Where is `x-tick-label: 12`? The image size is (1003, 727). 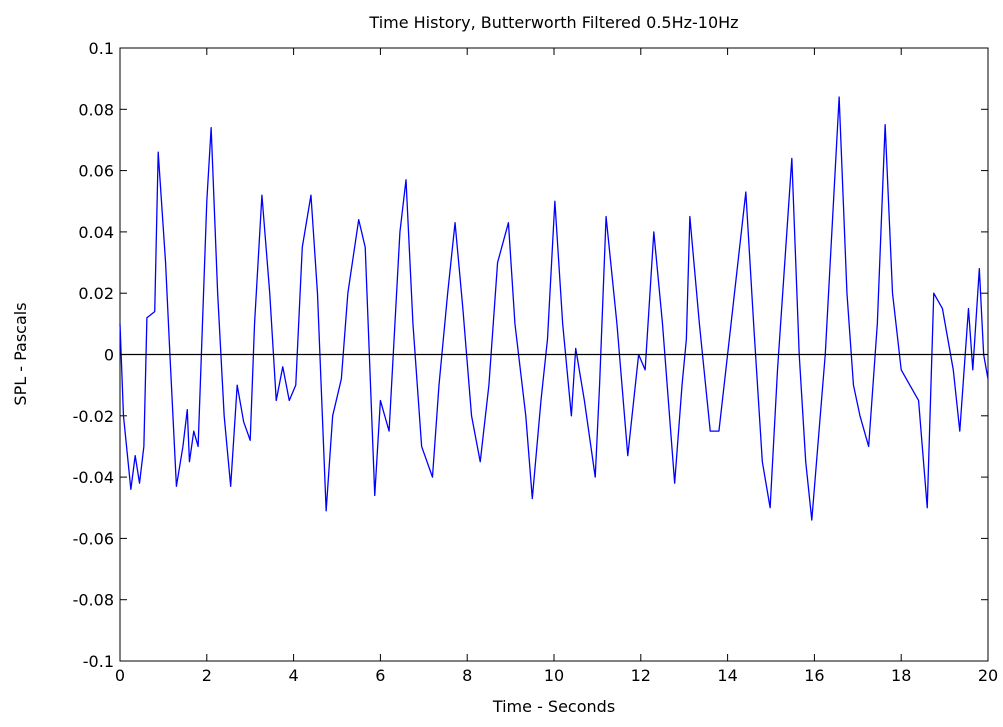 x-tick-label: 12 is located at coordinates (641, 675).